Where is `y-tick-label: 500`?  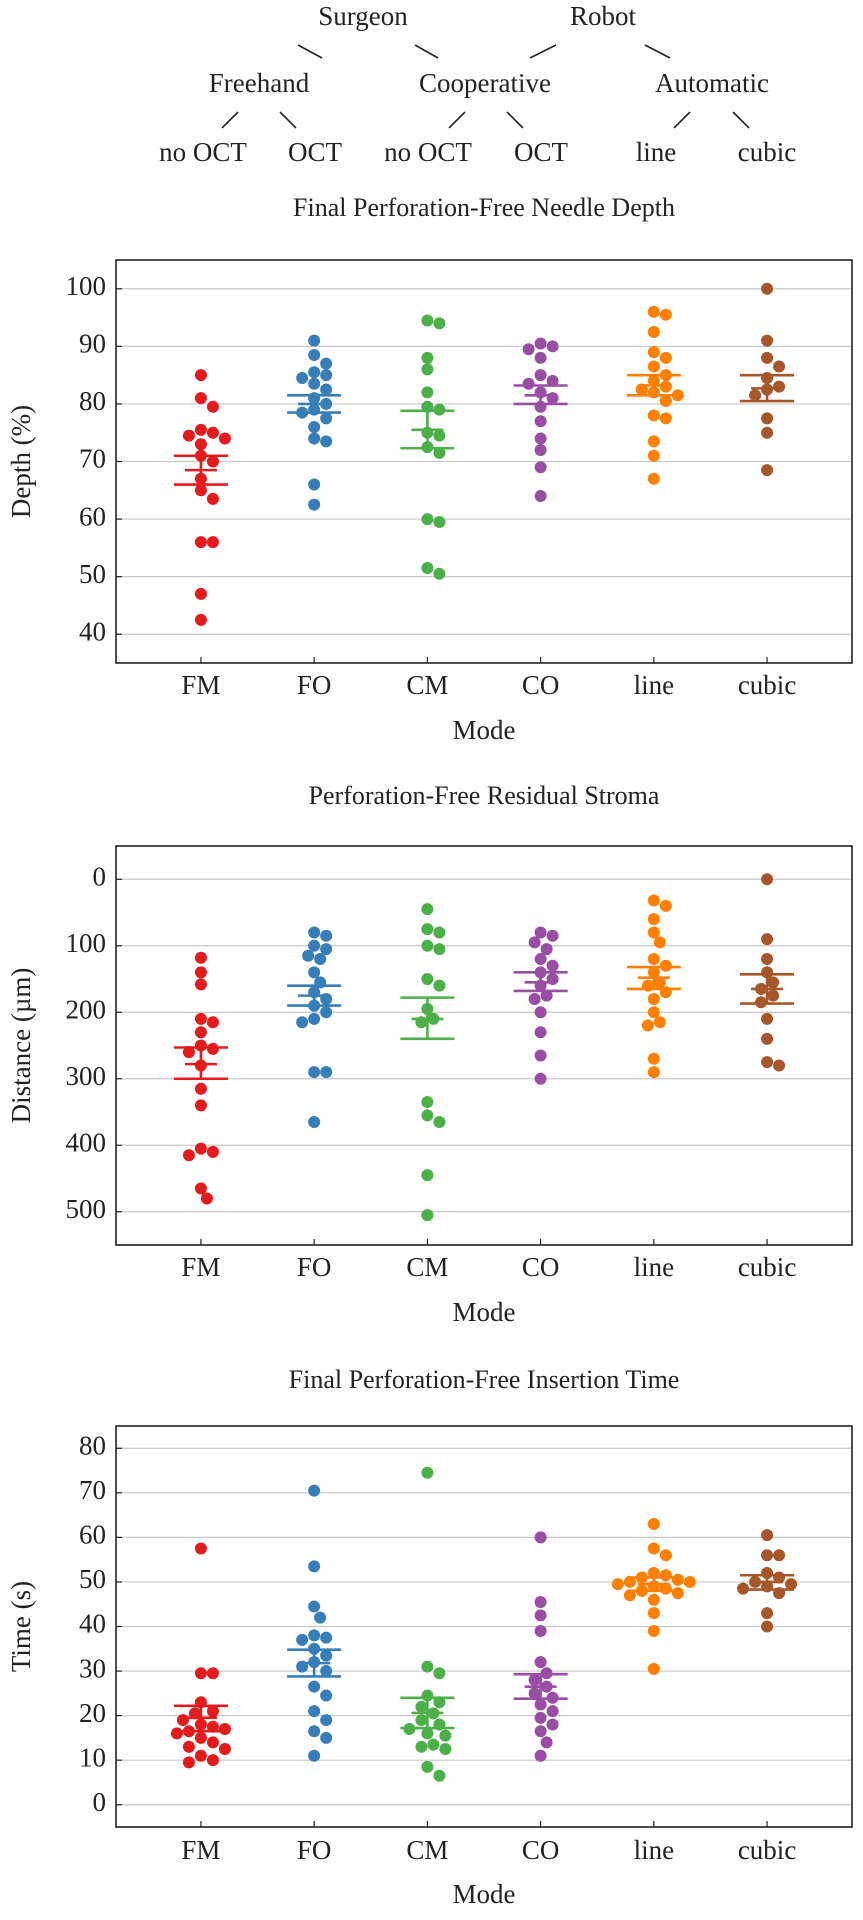 y-tick-label: 500 is located at coordinates (86, 1209).